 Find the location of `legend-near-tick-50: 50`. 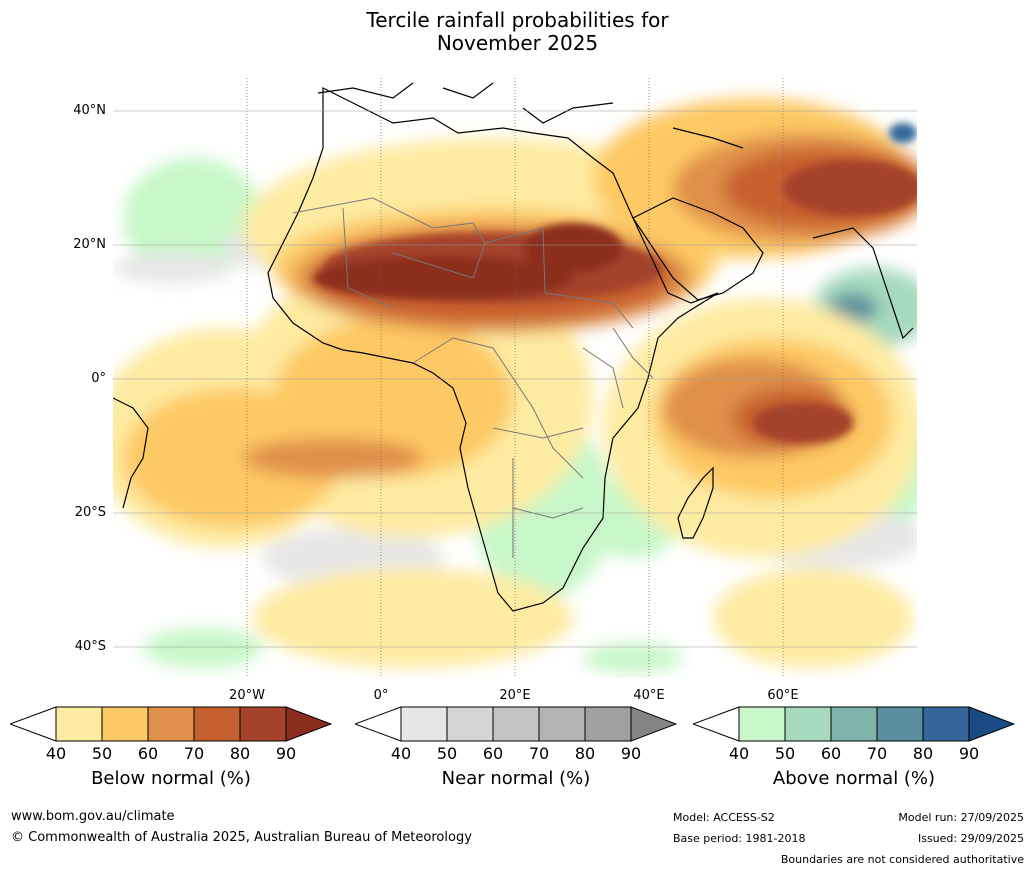

legend-near-tick-50: 50 is located at coordinates (447, 753).